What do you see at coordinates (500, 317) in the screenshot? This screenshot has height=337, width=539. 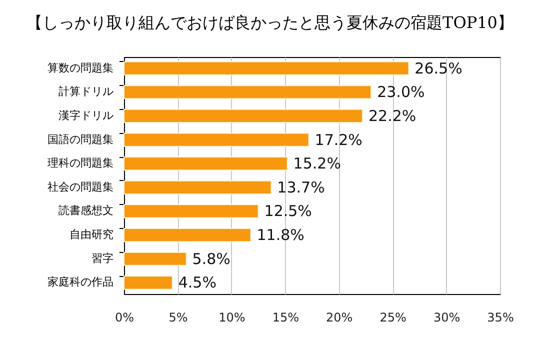 I see `x-tick-label: 35%` at bounding box center [500, 317].